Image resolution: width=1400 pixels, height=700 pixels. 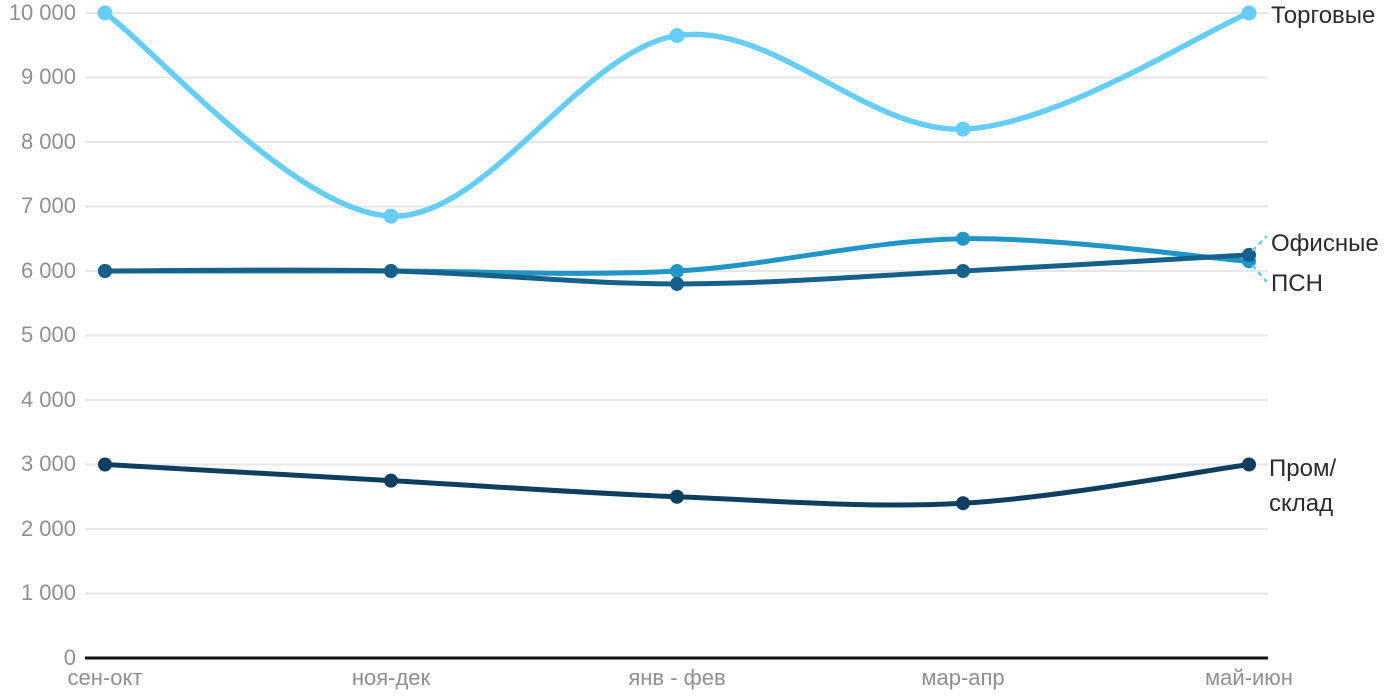 What do you see at coordinates (48, 463) in the screenshot?
I see `y-tick-label: 3 000` at bounding box center [48, 463].